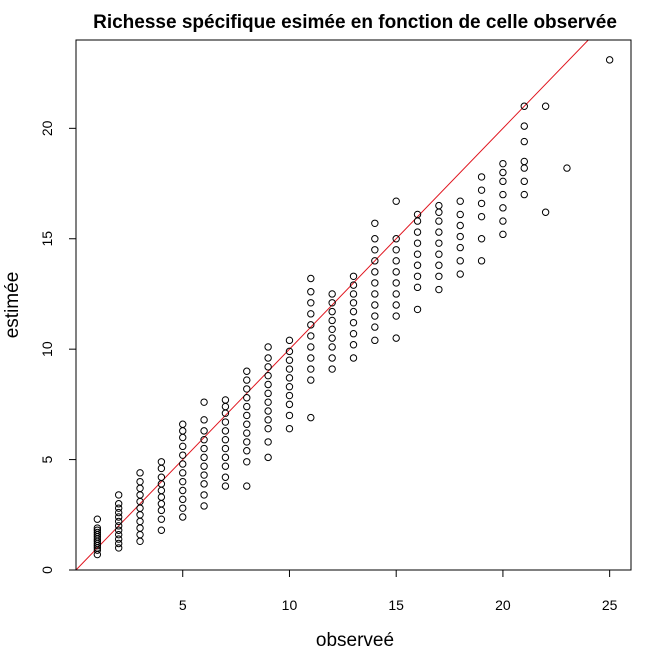 The width and height of the screenshot is (672, 672). I want to click on x-tick-label: 25, so click(610, 605).